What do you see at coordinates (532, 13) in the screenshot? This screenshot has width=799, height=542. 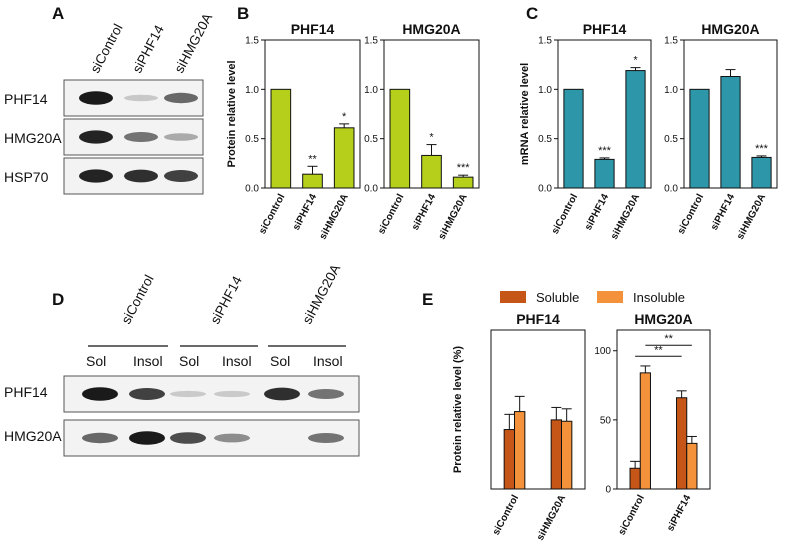 I see `panel-label-c: C` at bounding box center [532, 13].